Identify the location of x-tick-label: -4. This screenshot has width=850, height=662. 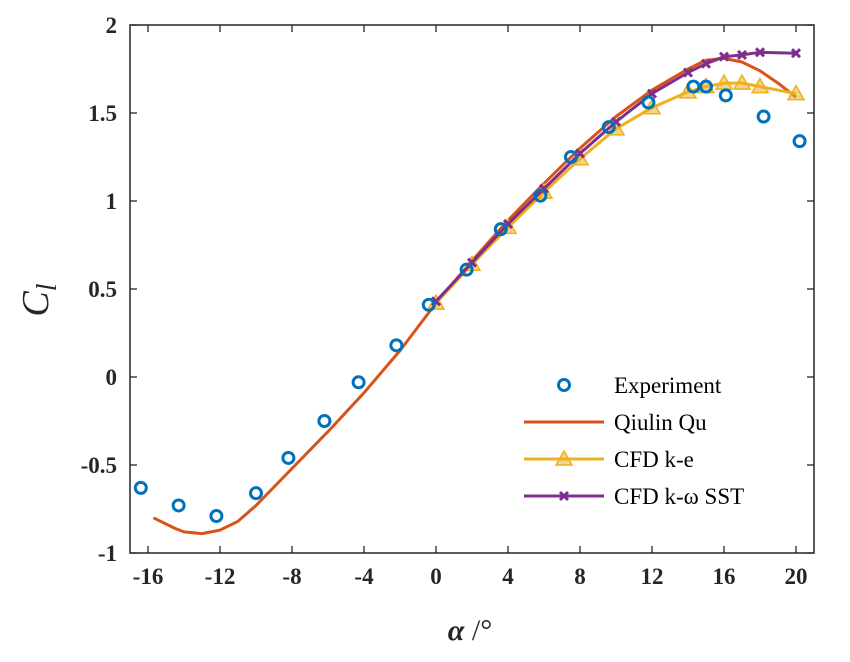
(364, 576).